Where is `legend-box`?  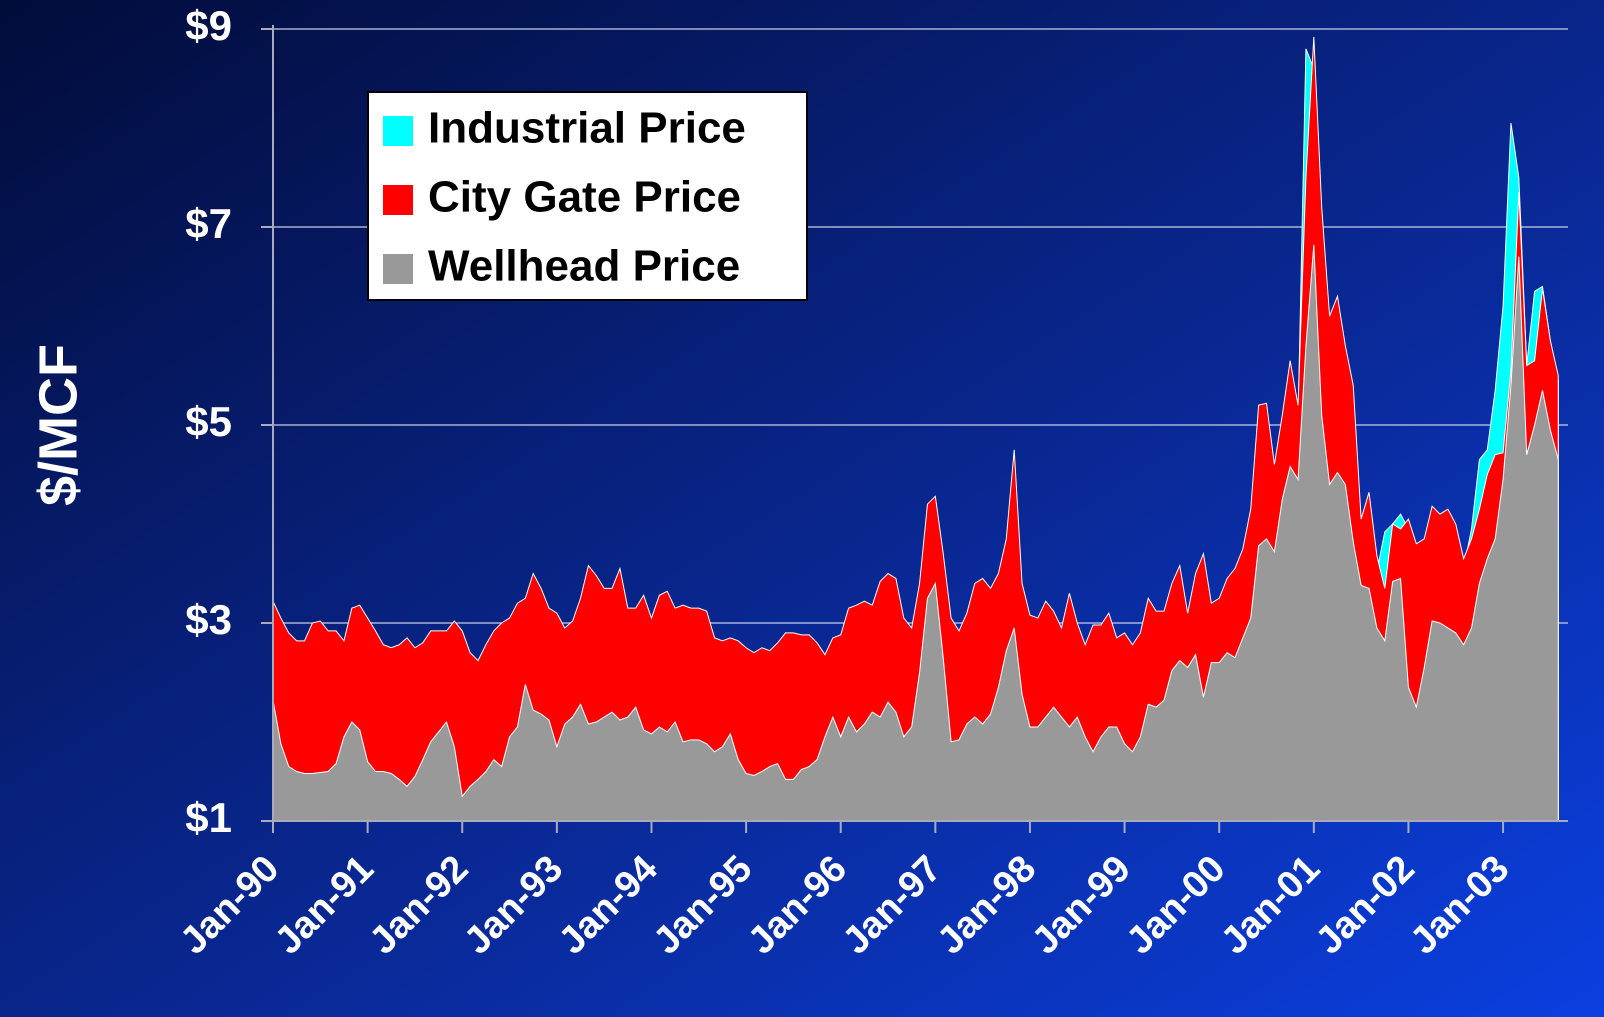 legend-box is located at coordinates (587, 196).